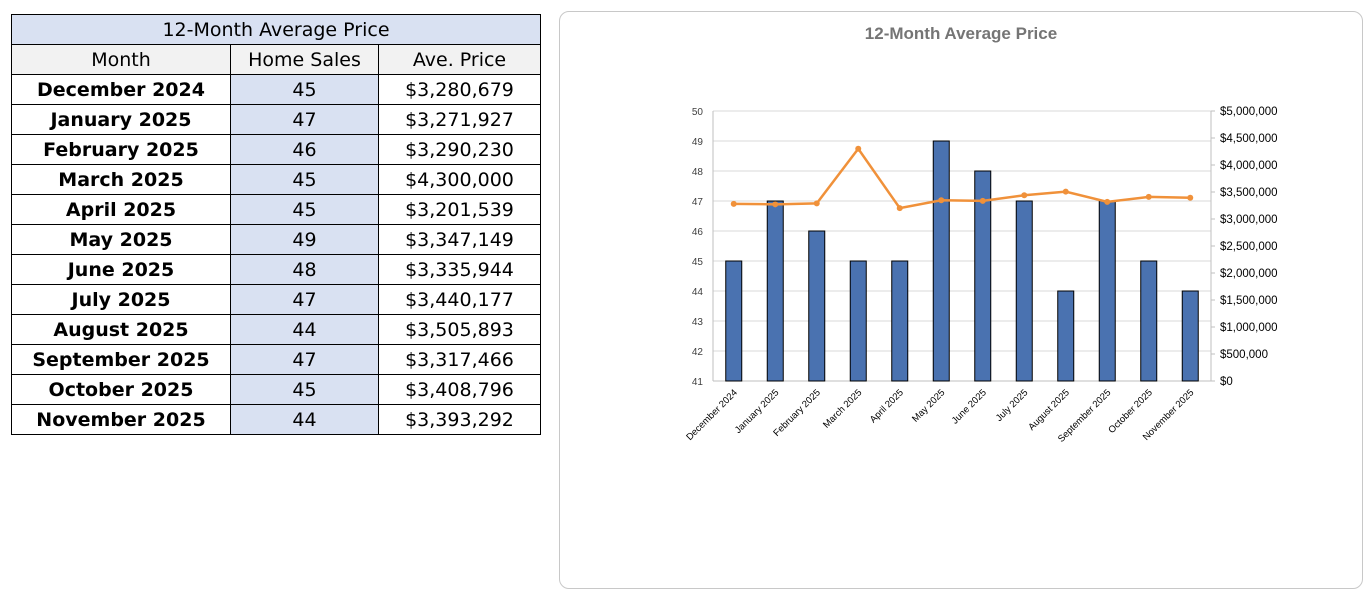 Image resolution: width=1368 pixels, height=596 pixels. What do you see at coordinates (1249, 139) in the screenshot?
I see `y2-tick-label: $4,500,000` at bounding box center [1249, 139].